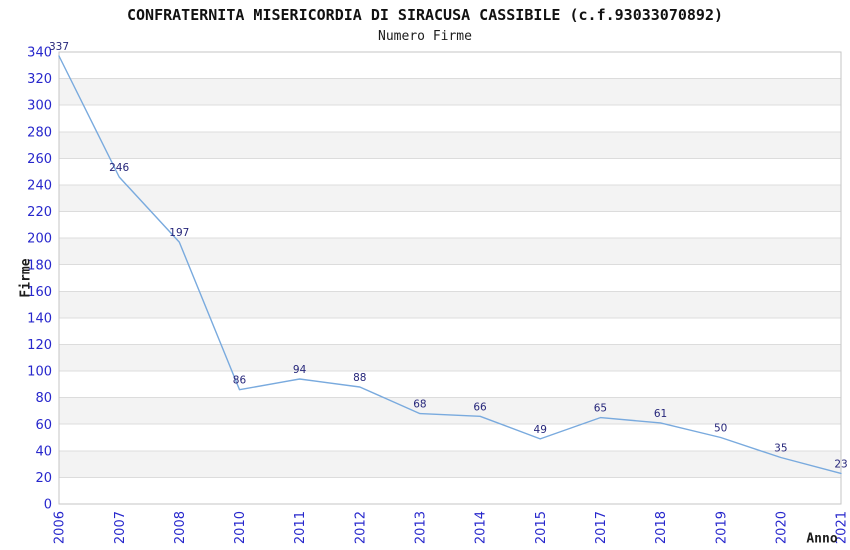 The width and height of the screenshot is (850, 550). Describe the element at coordinates (180, 527) in the screenshot. I see `x-tick-label: 2008` at that location.